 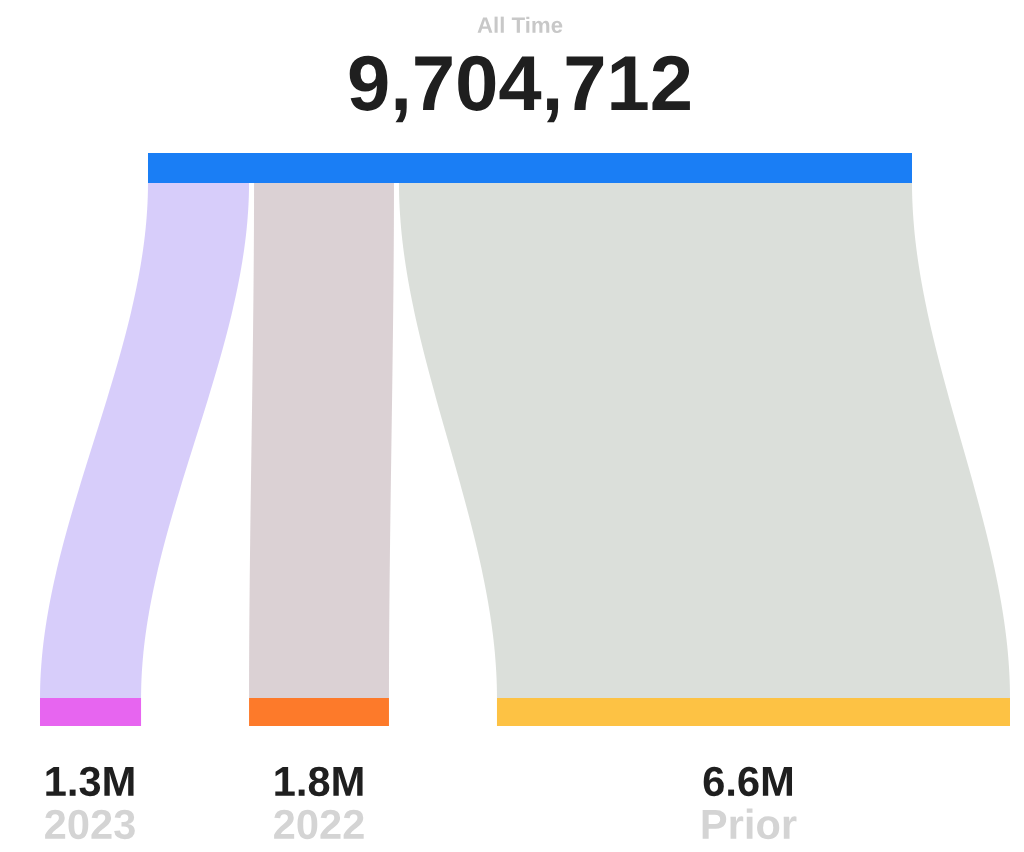 I want to click on data-label: 1.3M, so click(x=90, y=781).